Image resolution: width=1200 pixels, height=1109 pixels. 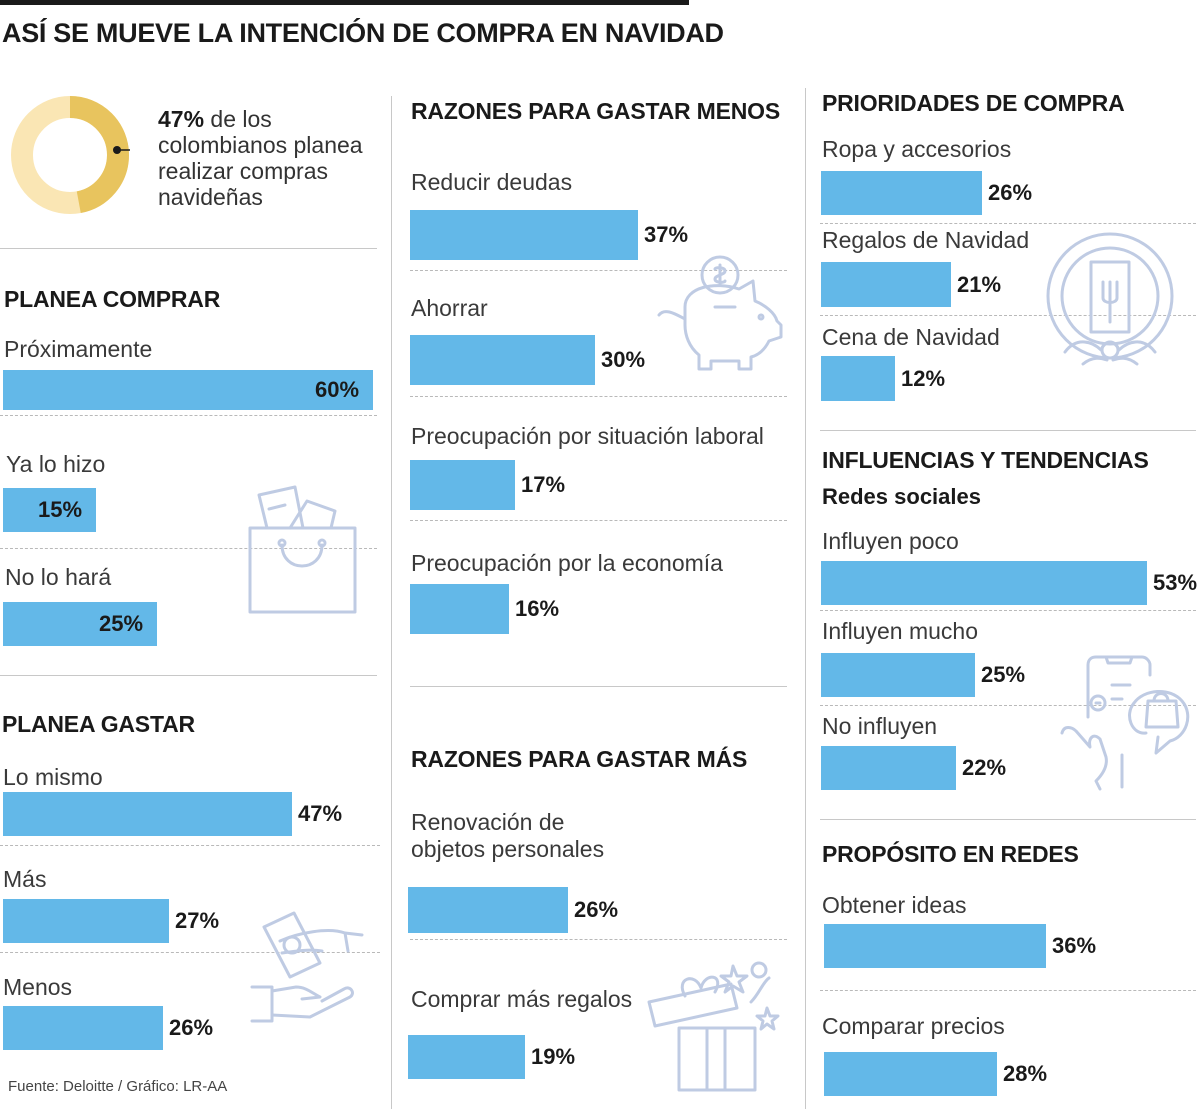 I want to click on bar-label: Lo mismo, so click(x=53, y=777).